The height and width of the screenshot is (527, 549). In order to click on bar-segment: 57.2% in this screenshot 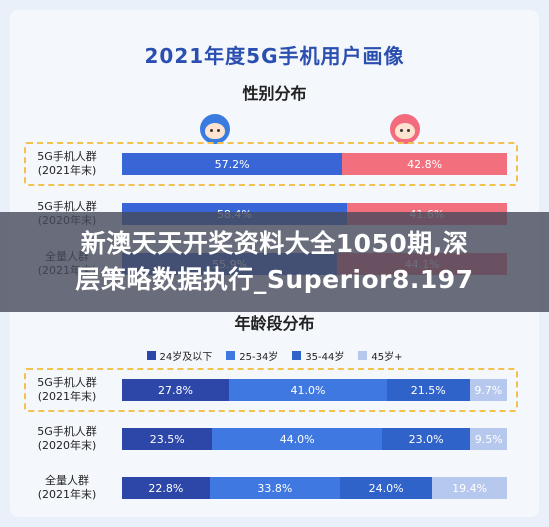, I will do `click(232, 164)`.